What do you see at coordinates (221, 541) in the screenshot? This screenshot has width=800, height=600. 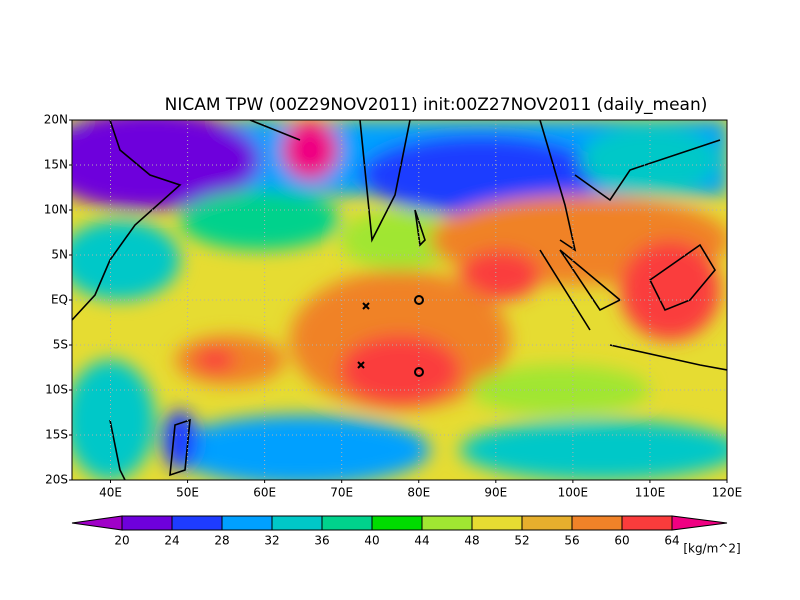 I see `colorbar-label: 28` at bounding box center [221, 541].